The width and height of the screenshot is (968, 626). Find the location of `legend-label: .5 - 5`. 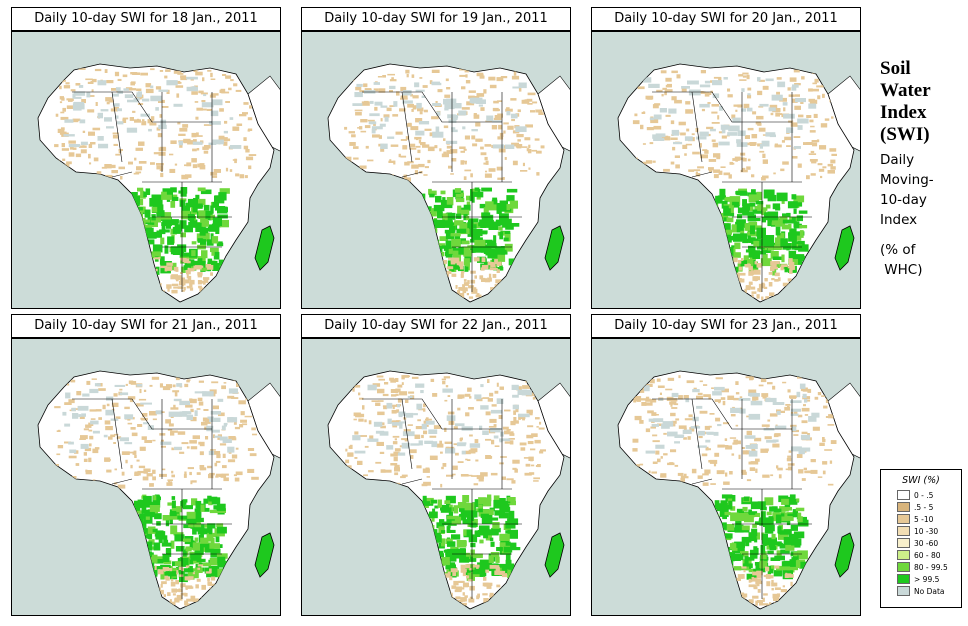

legend-label: .5 - 5 is located at coordinates (924, 507).